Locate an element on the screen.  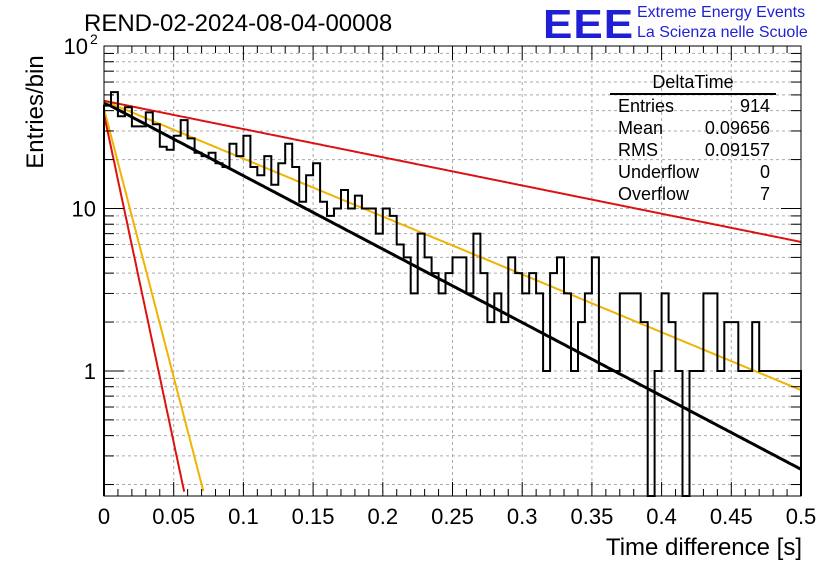
stats-label: Underflow is located at coordinates (659, 172).